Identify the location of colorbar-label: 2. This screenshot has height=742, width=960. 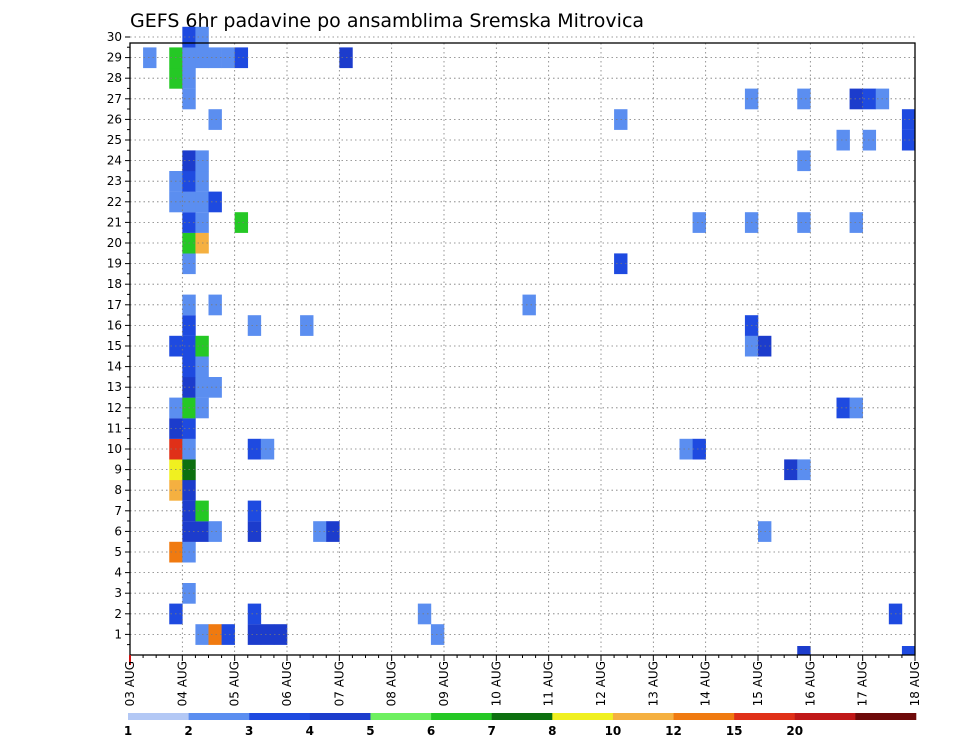
(188, 731).